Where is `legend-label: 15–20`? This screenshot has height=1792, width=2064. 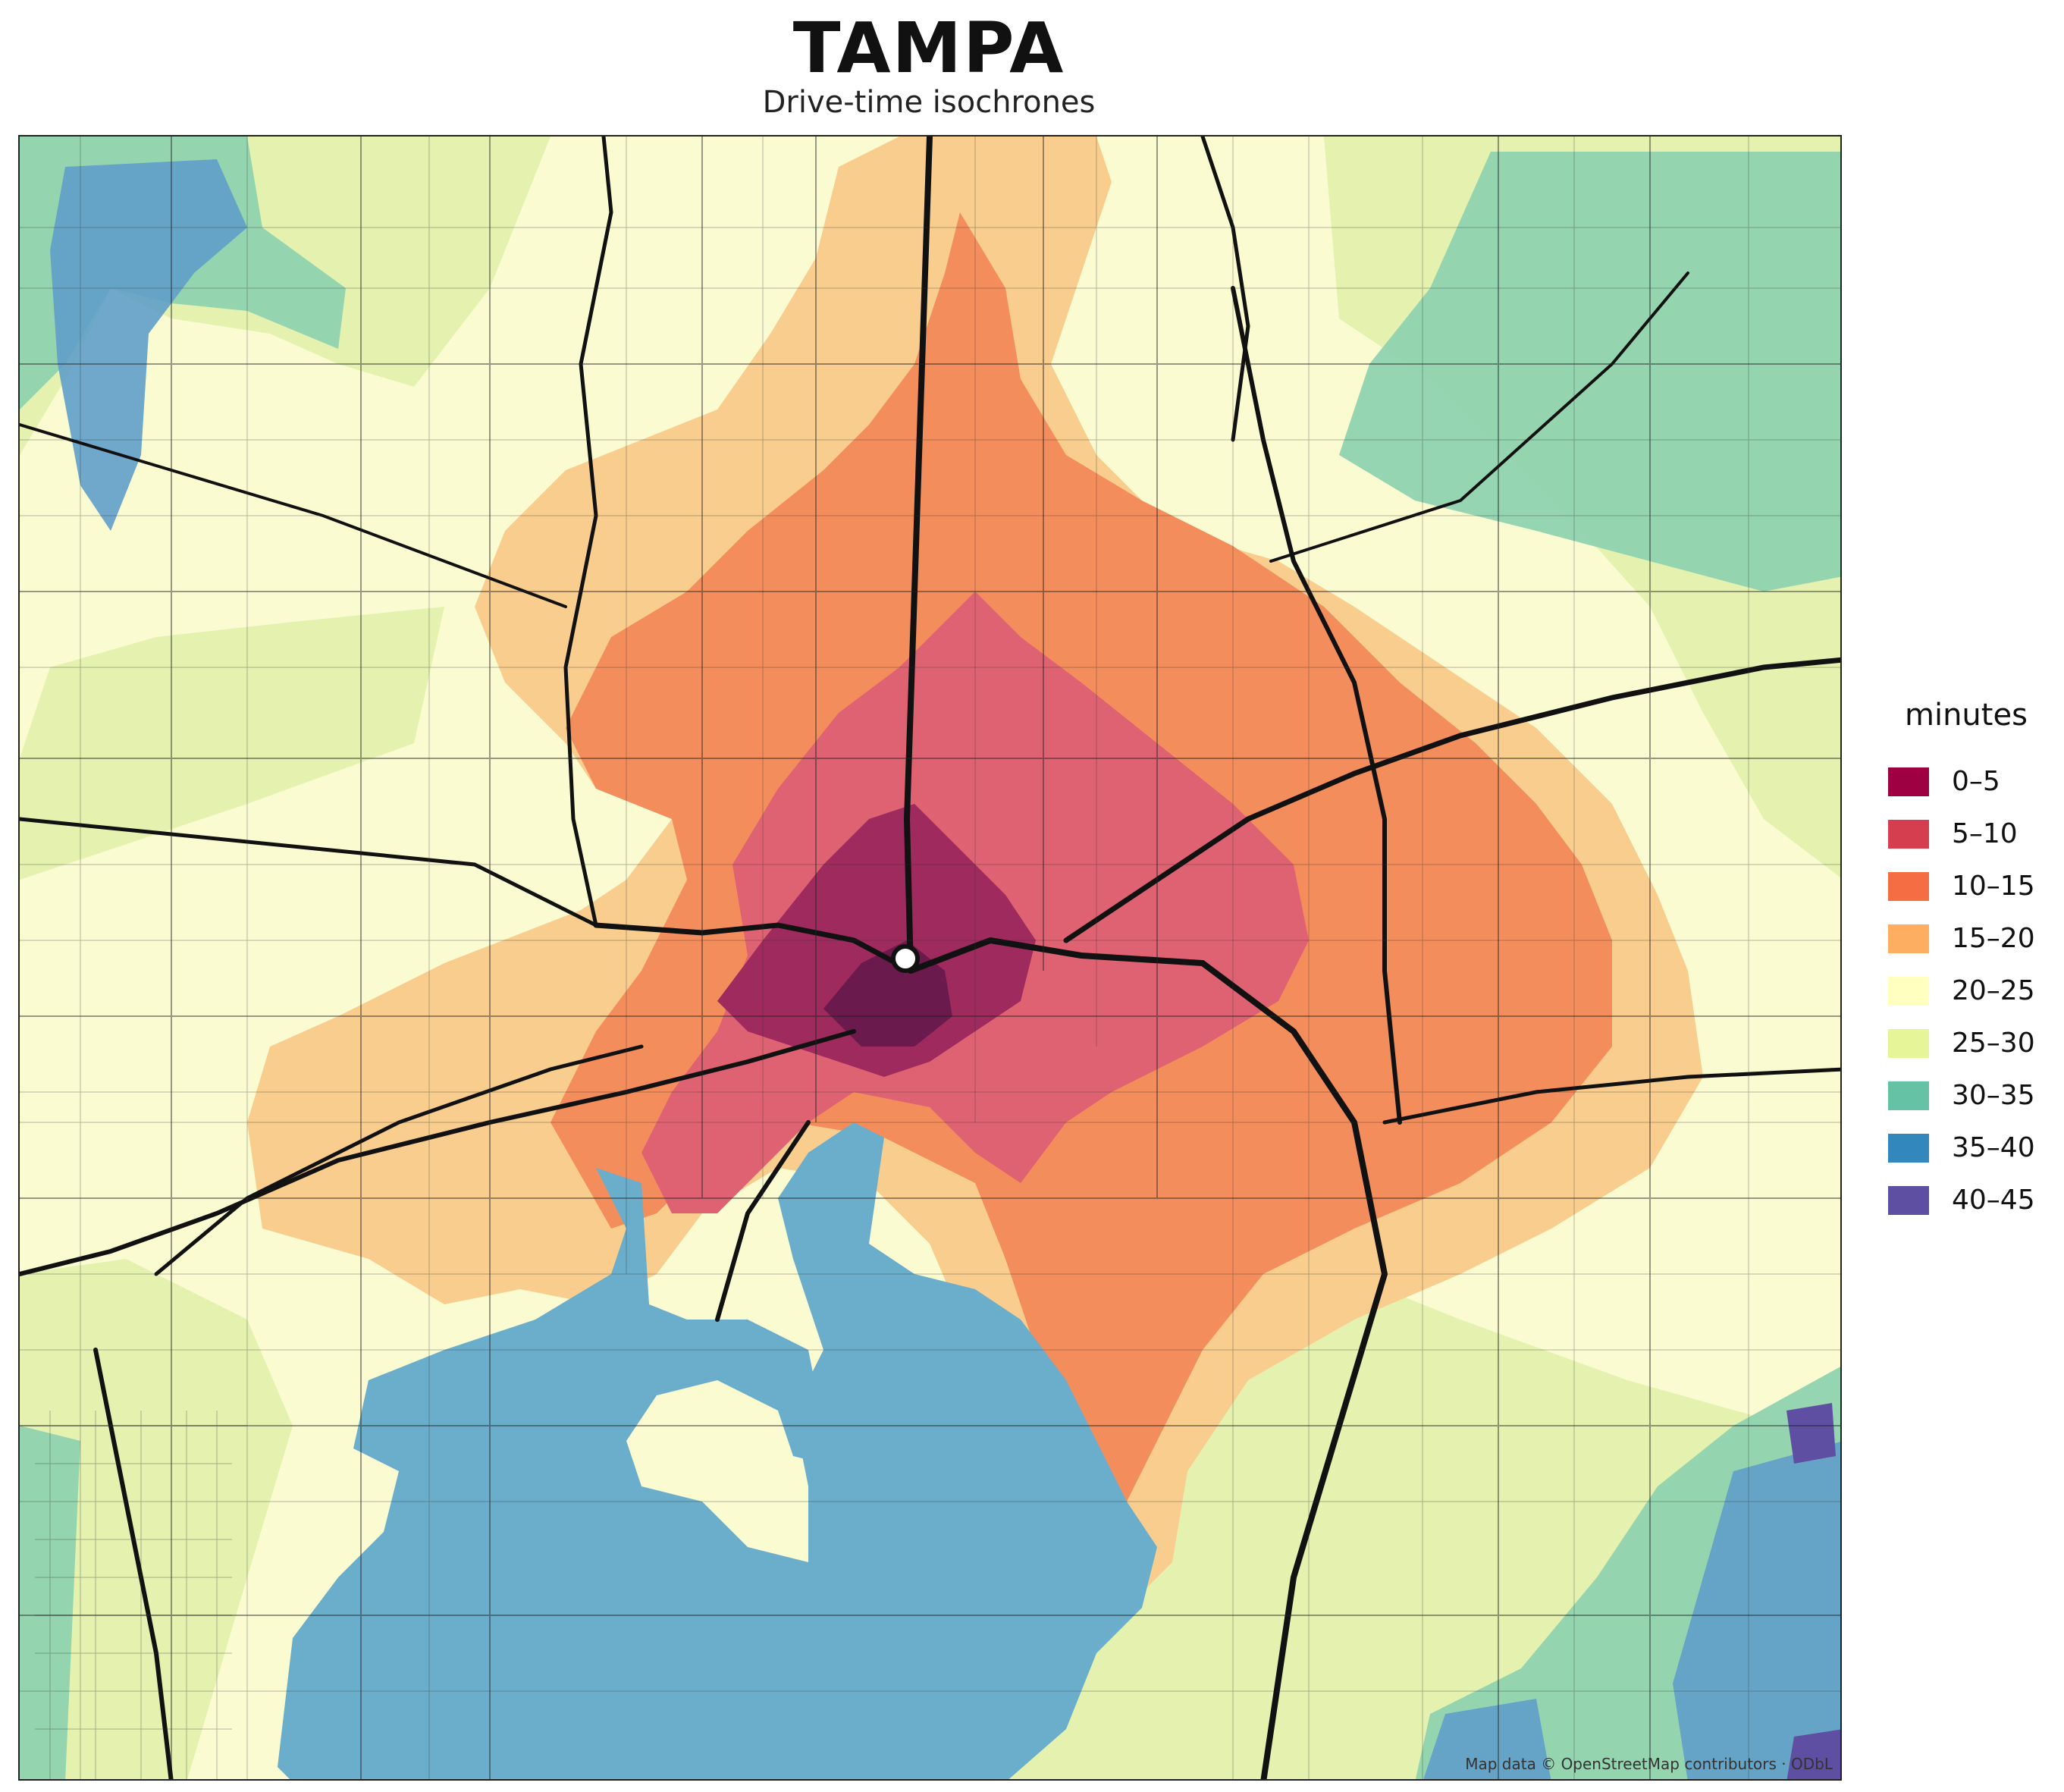
legend-label: 15–20 is located at coordinates (1993, 938).